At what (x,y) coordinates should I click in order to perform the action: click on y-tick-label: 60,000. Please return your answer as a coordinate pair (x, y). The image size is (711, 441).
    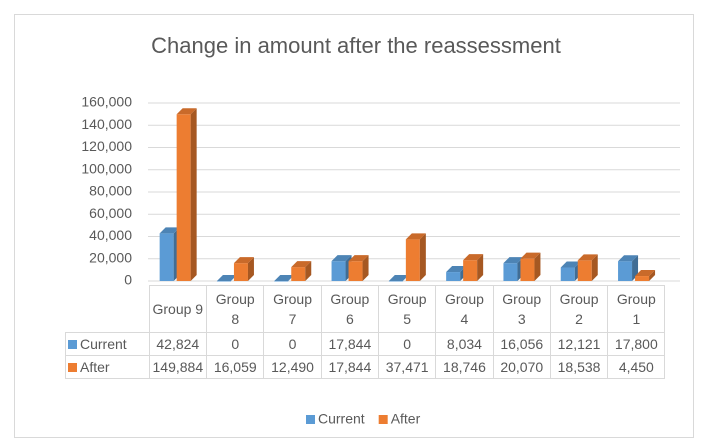
    Looking at the image, I should click on (110, 213).